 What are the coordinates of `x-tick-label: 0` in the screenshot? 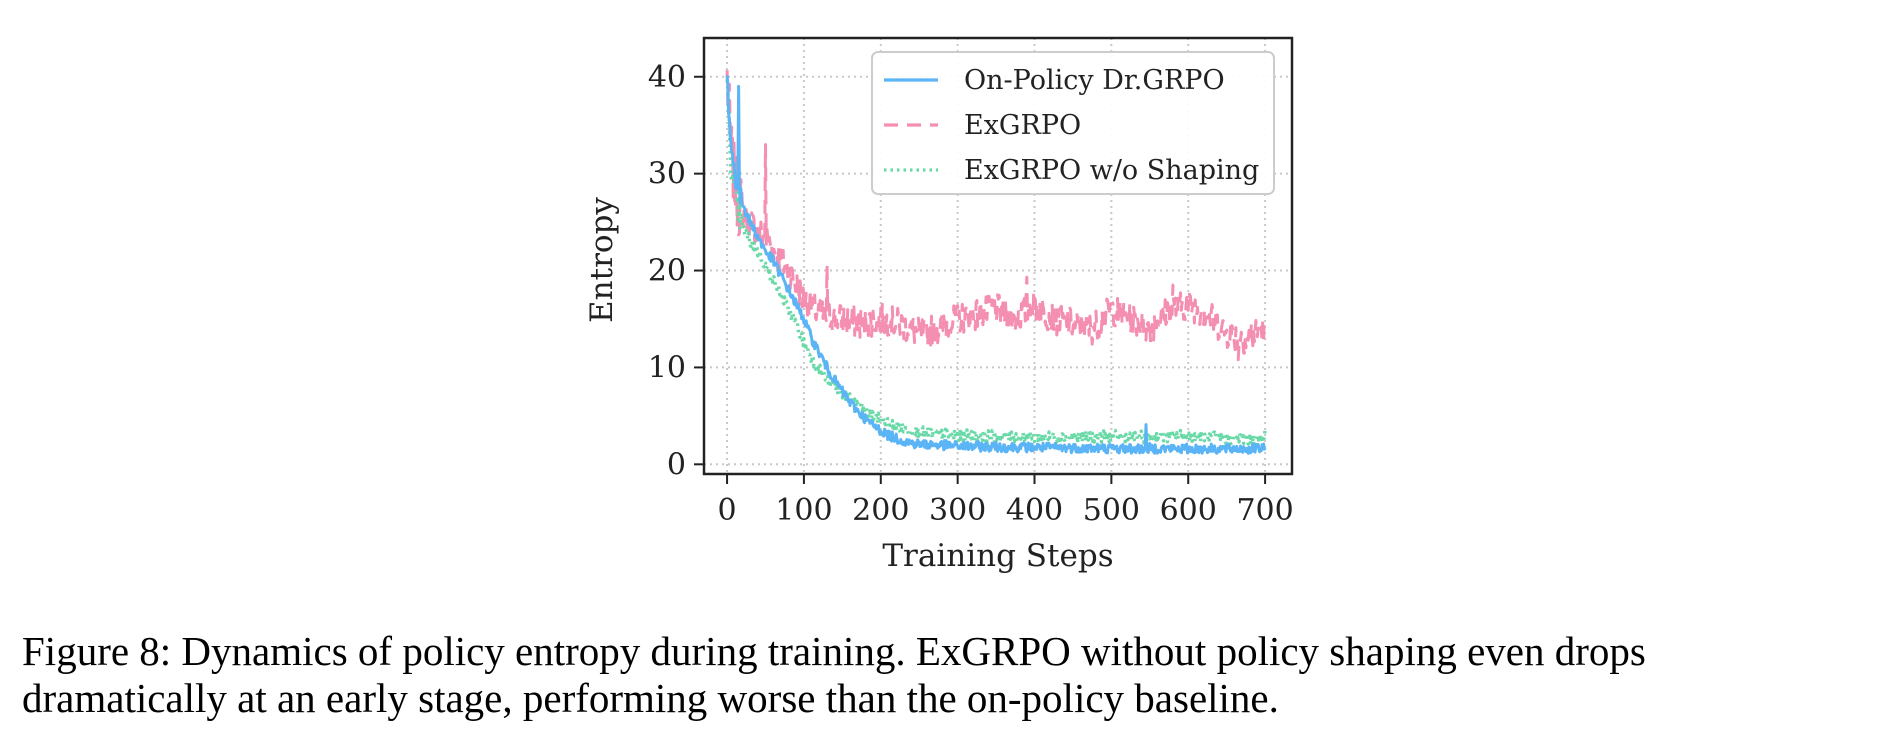 It's located at (727, 510).